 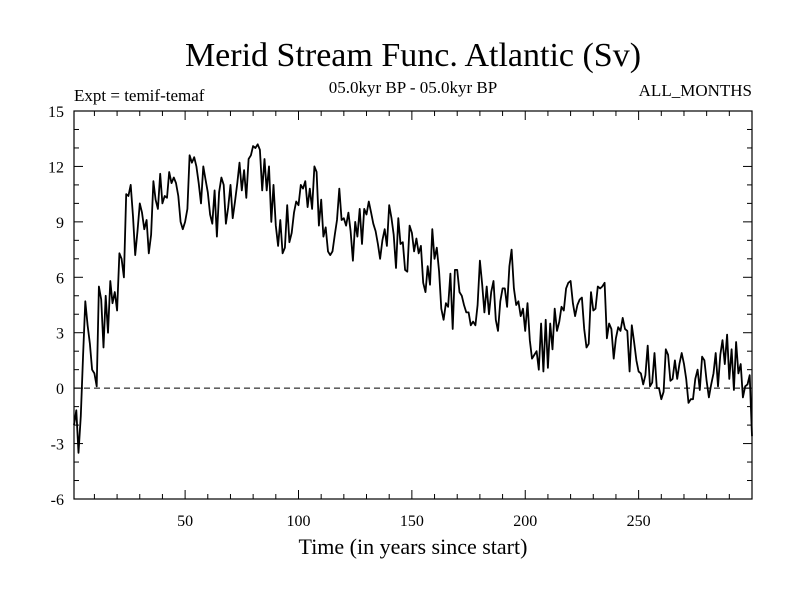 I want to click on y-tick-label: 6, so click(x=60, y=278).